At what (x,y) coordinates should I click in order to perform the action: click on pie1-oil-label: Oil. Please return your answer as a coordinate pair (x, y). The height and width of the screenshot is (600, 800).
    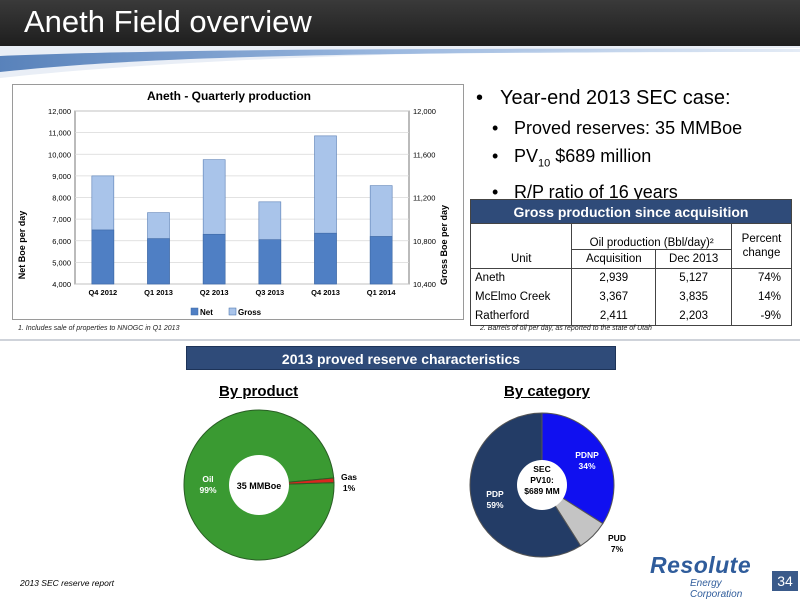
    Looking at the image, I should click on (207, 479).